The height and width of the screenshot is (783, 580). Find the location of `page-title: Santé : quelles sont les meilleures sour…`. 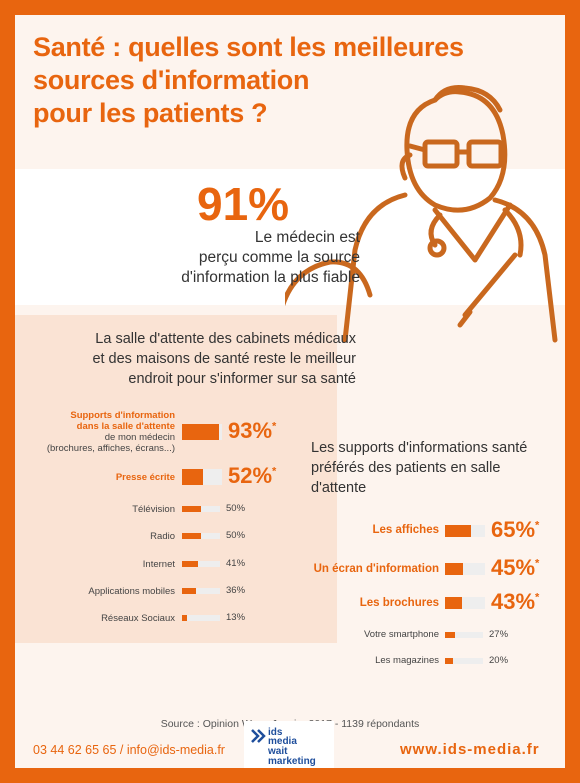

page-title: Santé : quelles sont les meilleures sour… is located at coordinates (293, 80).